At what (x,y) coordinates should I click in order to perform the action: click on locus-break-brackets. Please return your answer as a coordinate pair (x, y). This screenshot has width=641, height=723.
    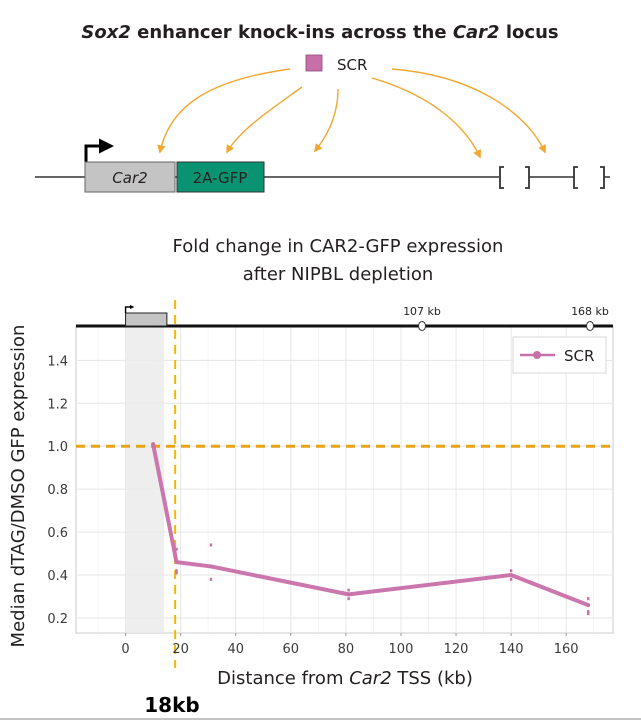
    Looking at the image, I should click on (552, 177).